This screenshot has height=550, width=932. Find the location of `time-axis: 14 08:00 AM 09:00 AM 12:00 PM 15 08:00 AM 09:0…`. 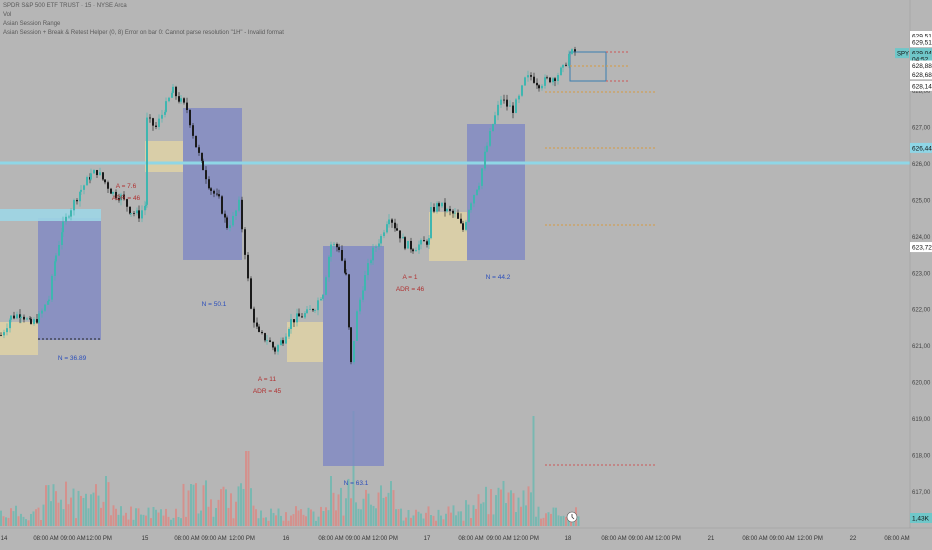

time-axis: 14 08:00 AM 09:00 AM 12:00 PM 15 08:00 AM 09:0… is located at coordinates (466, 534).